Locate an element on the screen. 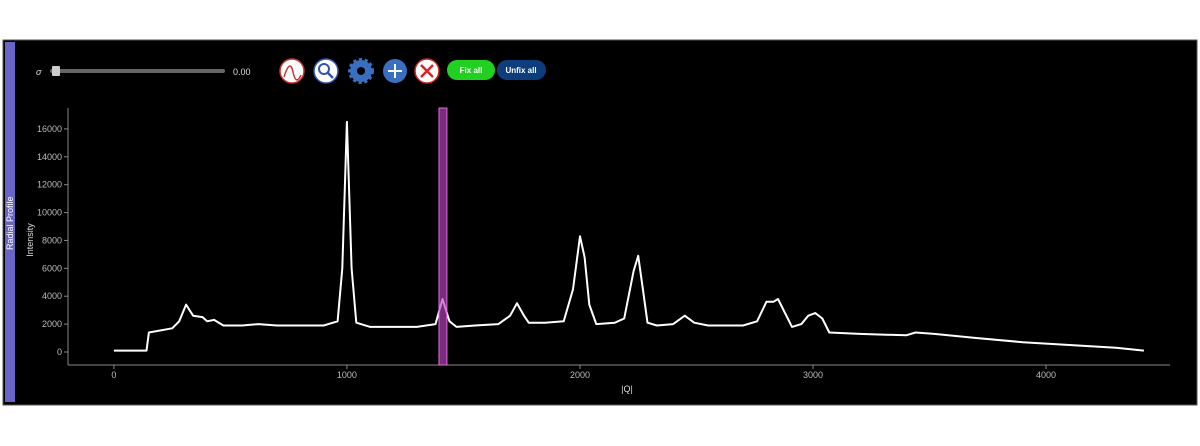  icon-add is located at coordinates (395, 71).